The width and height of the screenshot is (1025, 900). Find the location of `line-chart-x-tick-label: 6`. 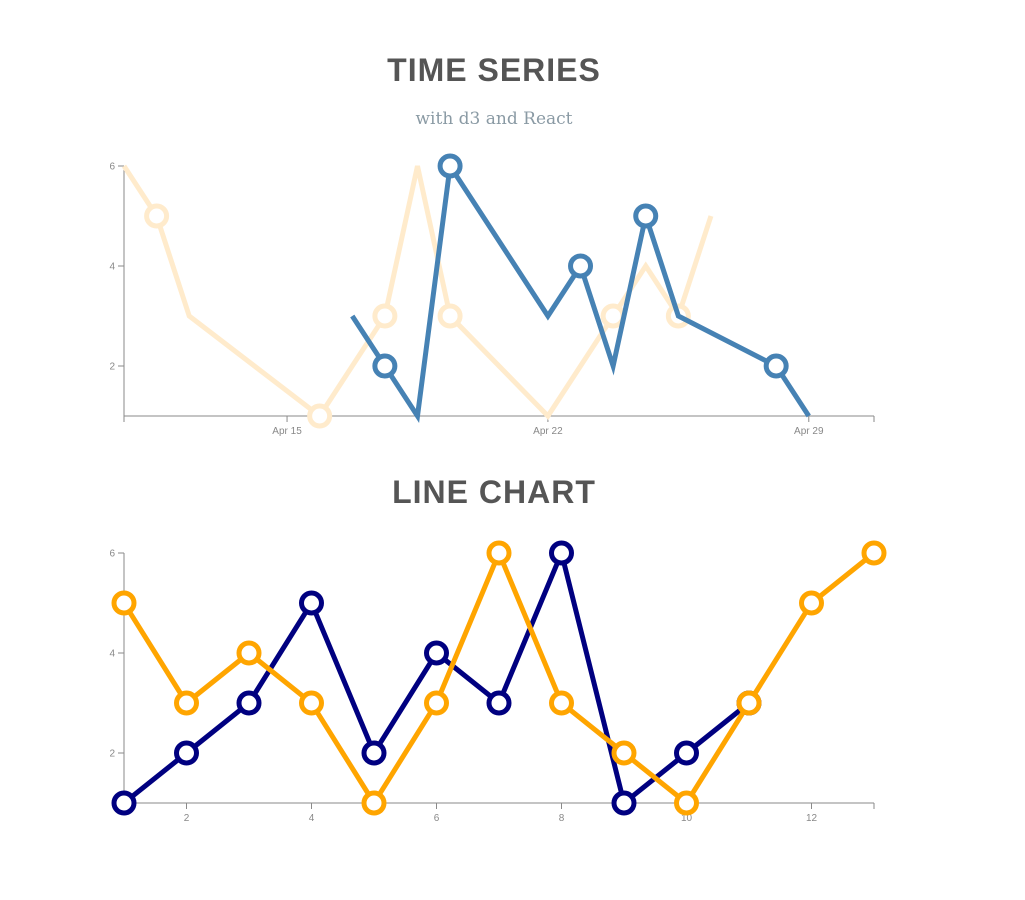

line-chart-x-tick-label: 6 is located at coordinates (437, 818).